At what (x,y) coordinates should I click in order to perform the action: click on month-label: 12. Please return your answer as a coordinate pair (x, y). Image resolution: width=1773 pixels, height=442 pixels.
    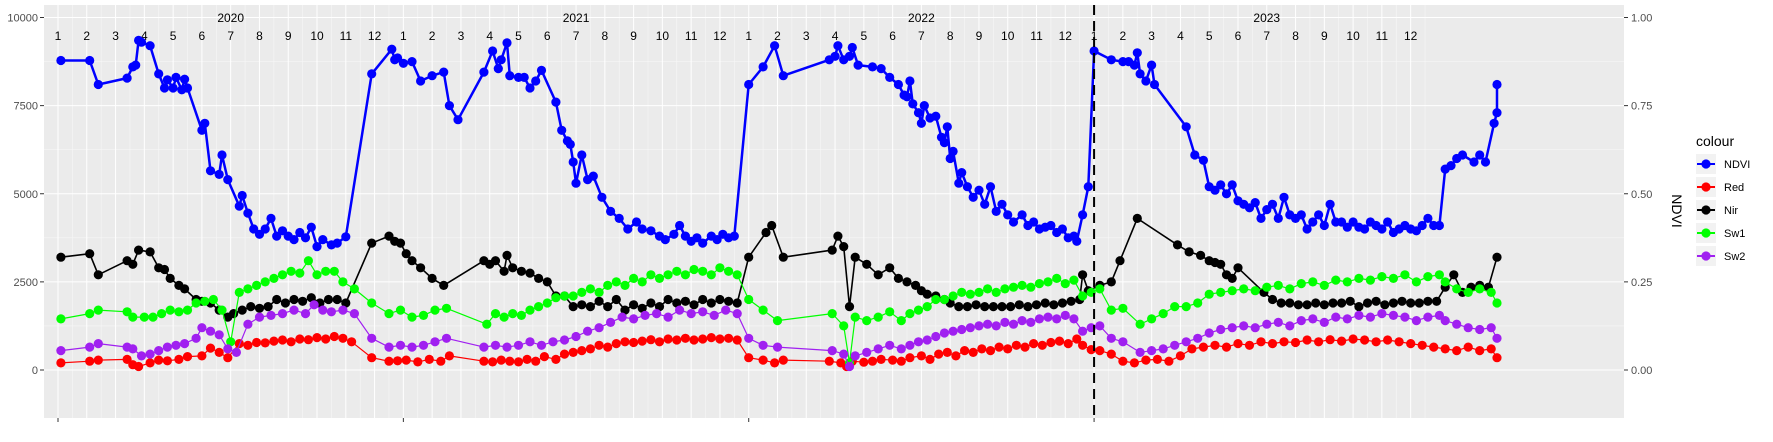
    Looking at the image, I should click on (1066, 36).